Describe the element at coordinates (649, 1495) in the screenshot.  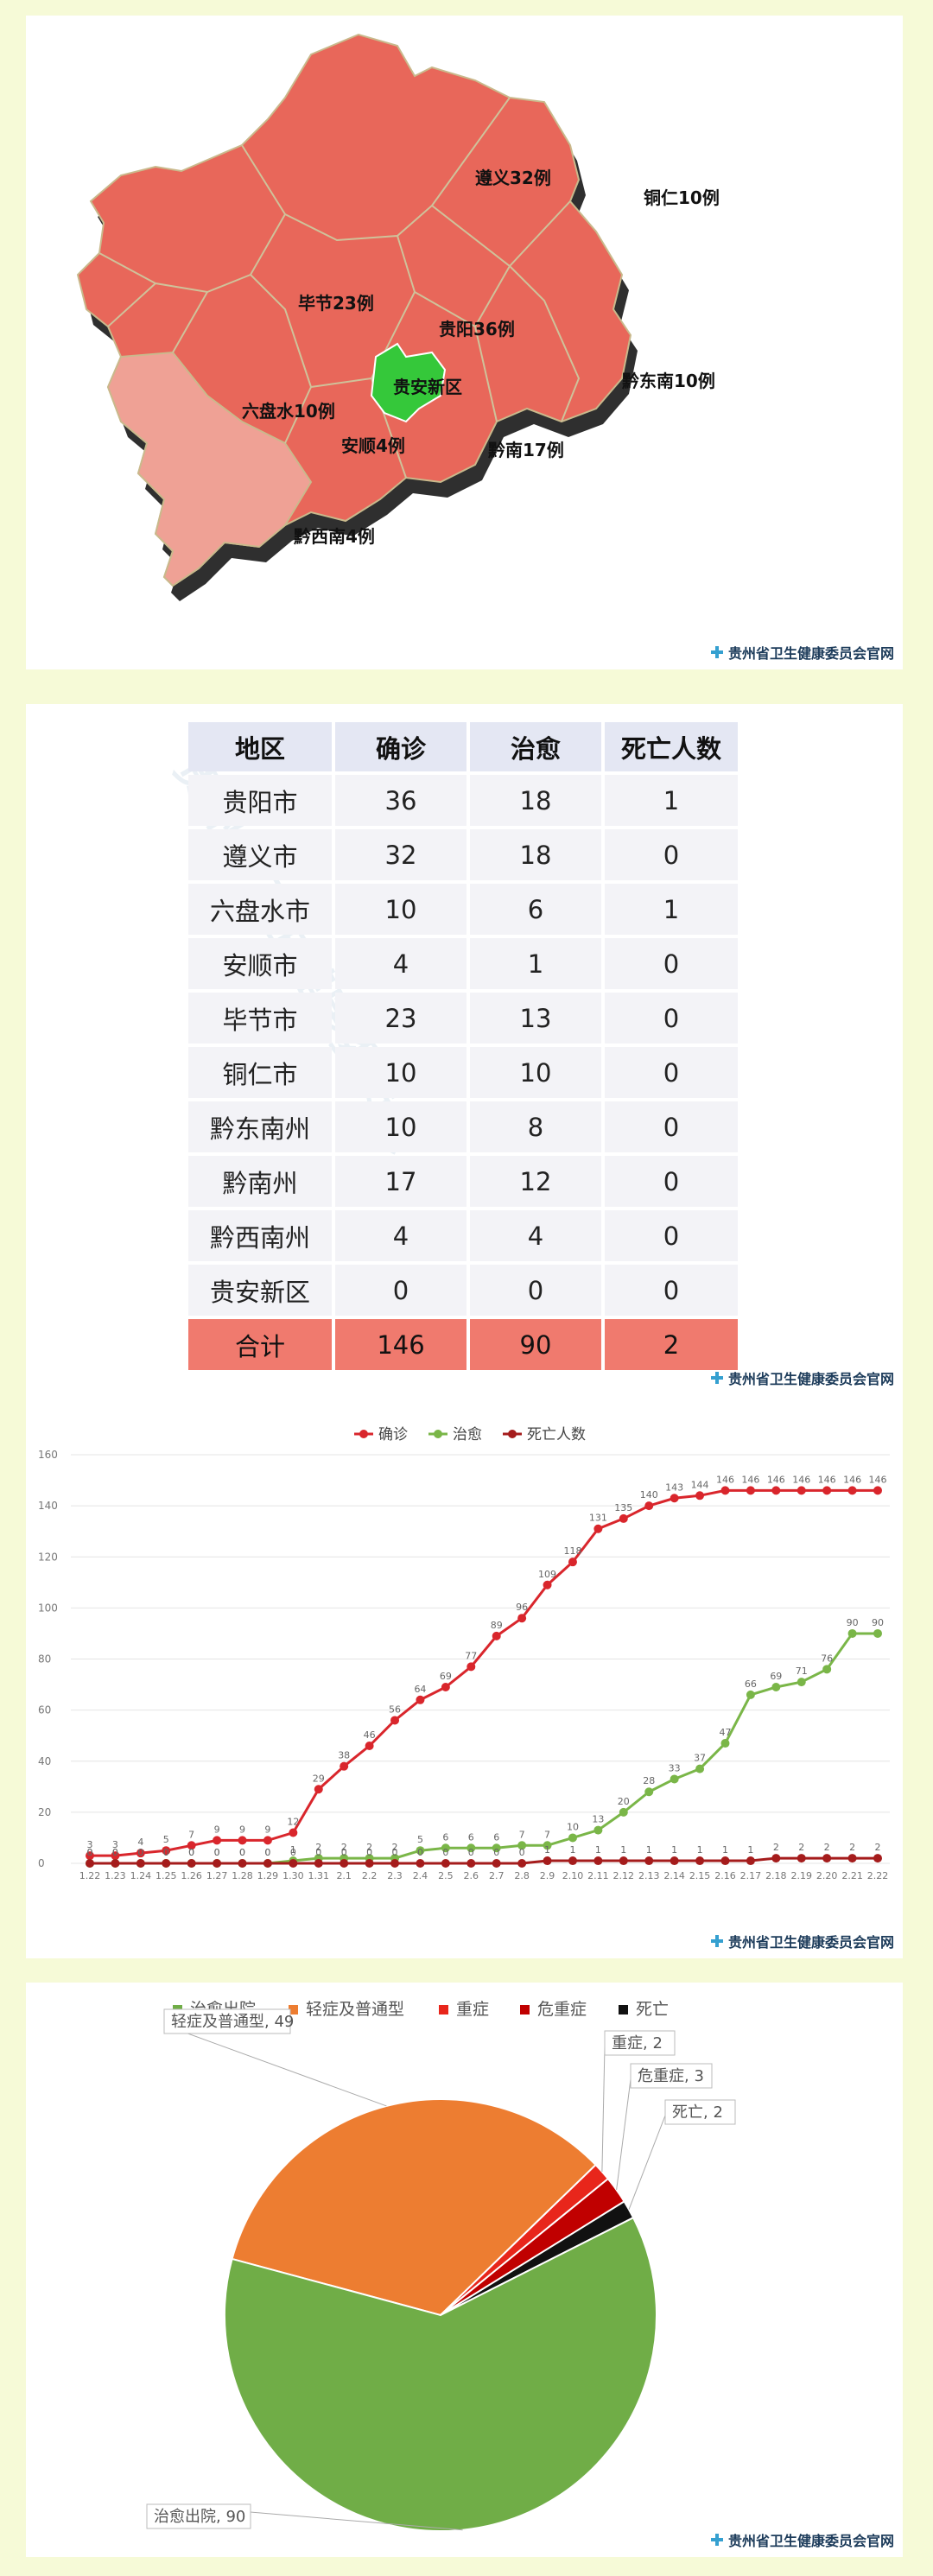
I see `data-label: 140` at that location.